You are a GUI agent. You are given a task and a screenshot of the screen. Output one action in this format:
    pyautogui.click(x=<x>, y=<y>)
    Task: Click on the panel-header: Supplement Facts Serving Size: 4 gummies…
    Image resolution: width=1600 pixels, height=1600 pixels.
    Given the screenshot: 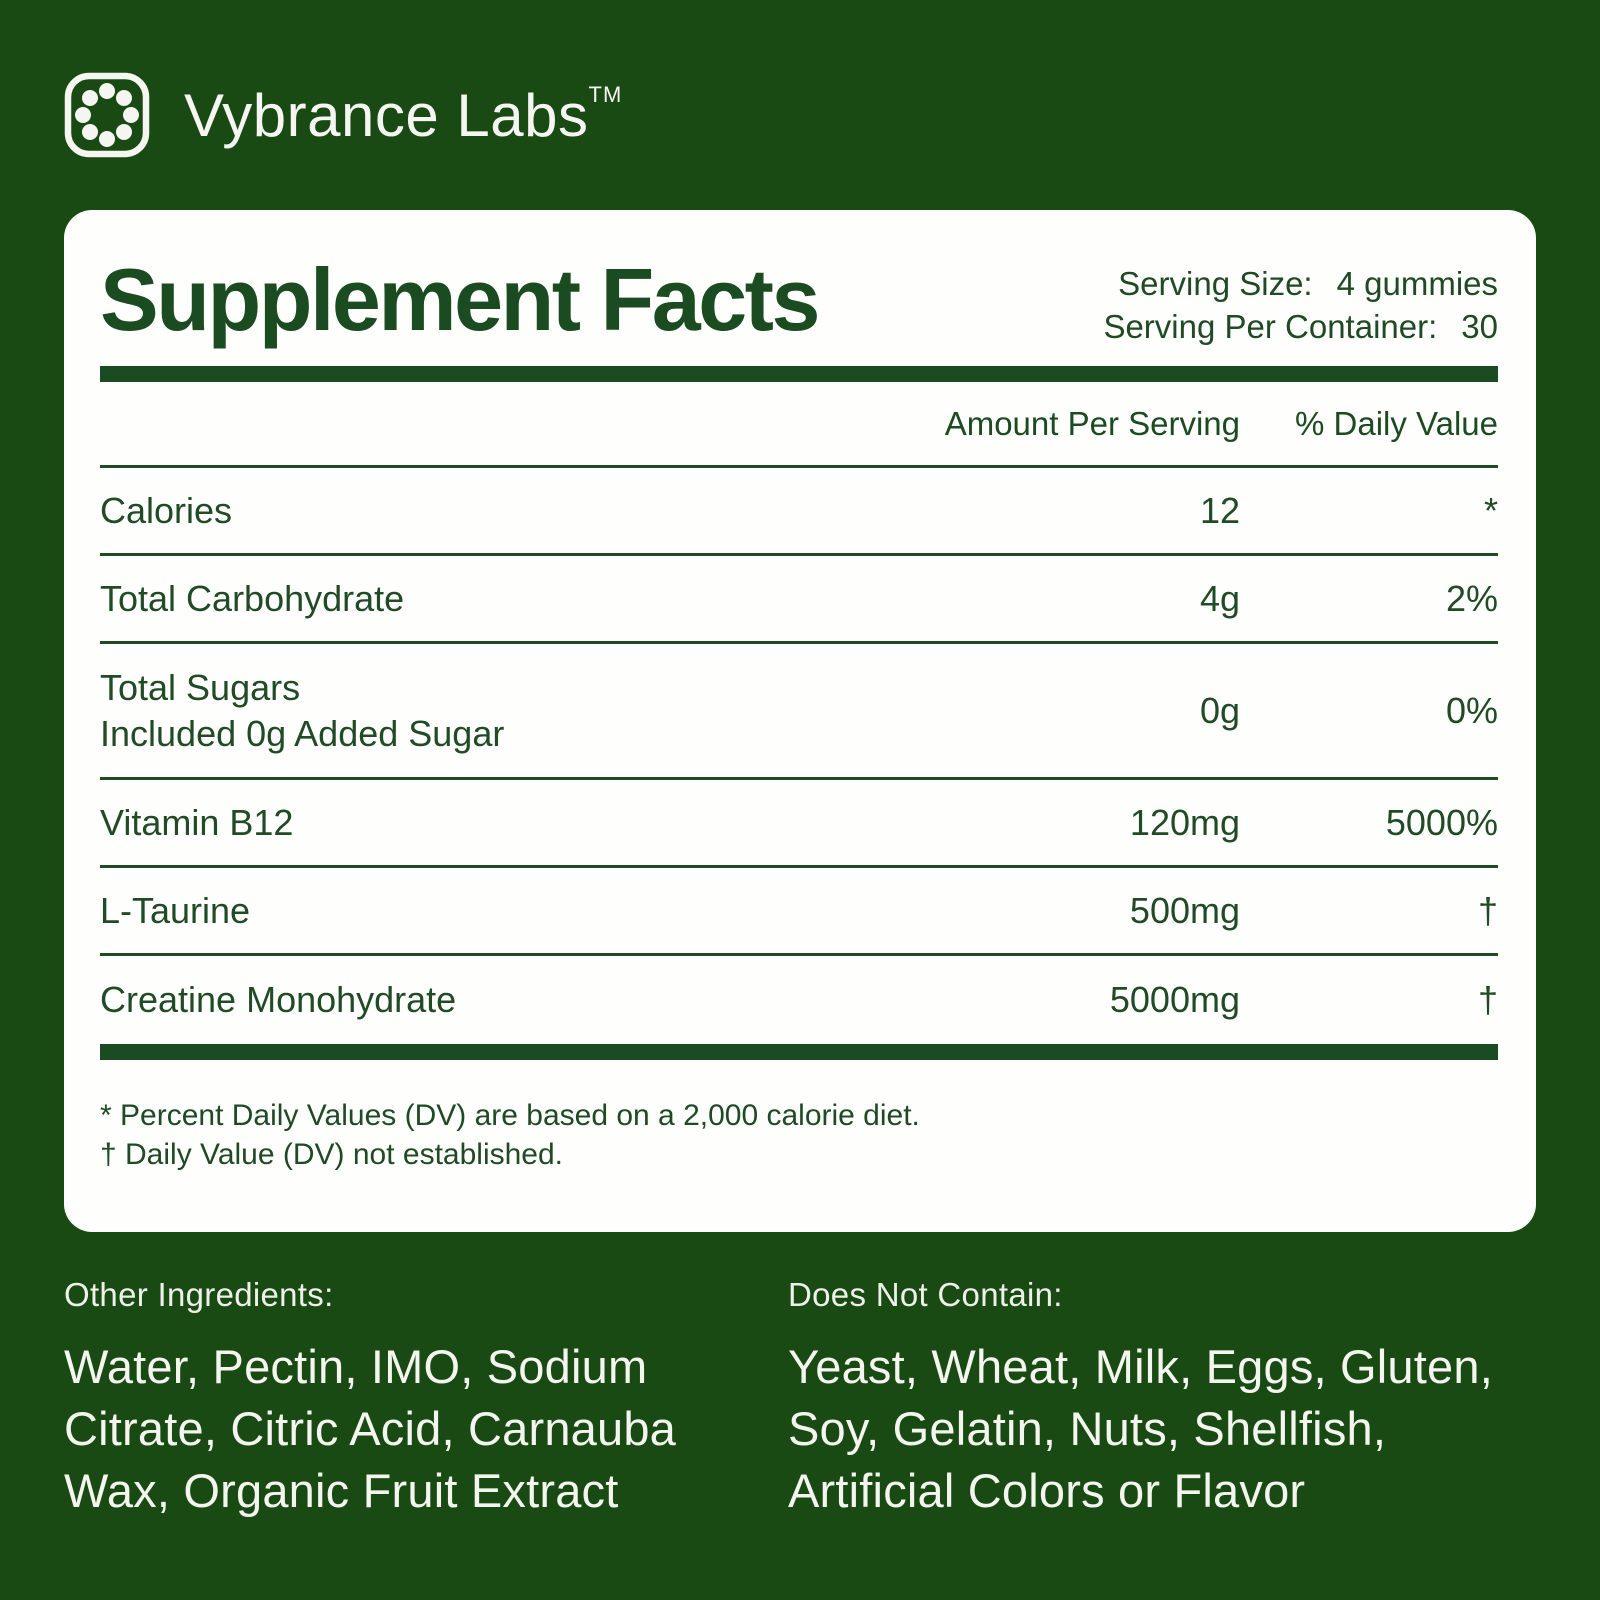 What is the action you would take?
    pyautogui.click(x=799, y=301)
    